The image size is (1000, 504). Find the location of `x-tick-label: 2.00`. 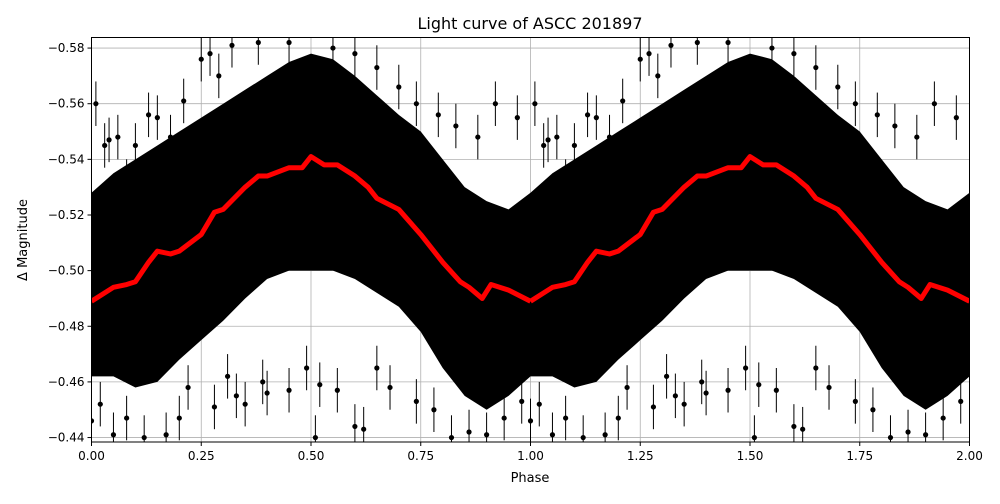

x-tick-label: 2.00 is located at coordinates (969, 456).